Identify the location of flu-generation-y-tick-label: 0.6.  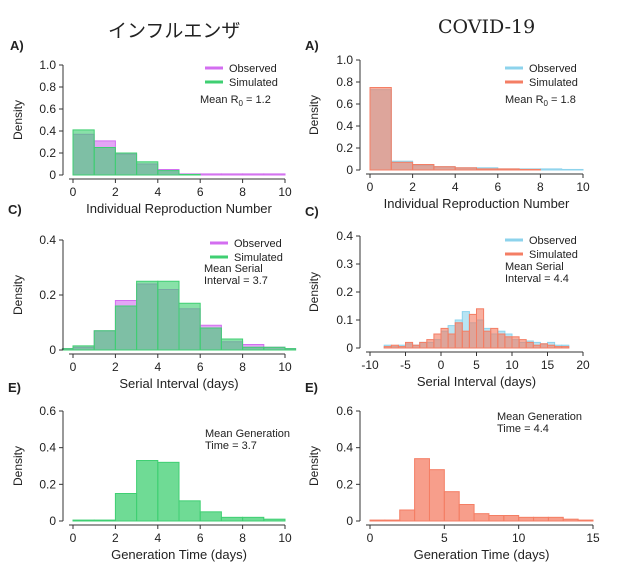
(47, 411).